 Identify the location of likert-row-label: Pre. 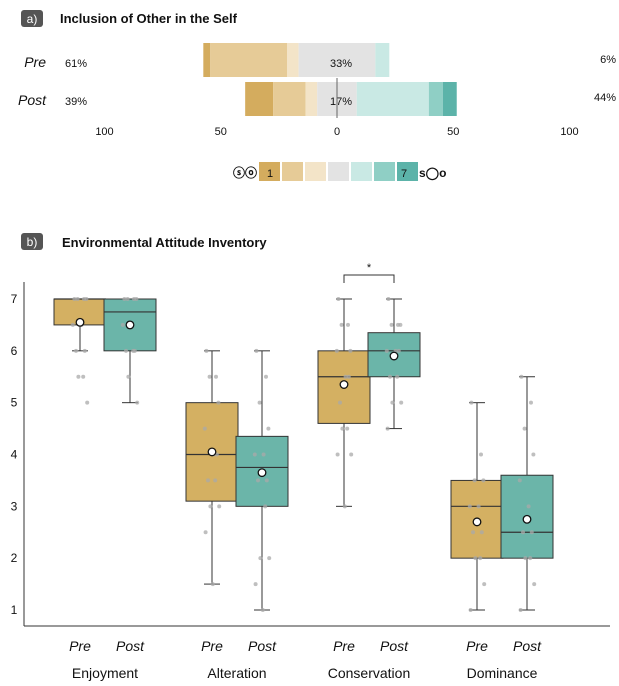
(35, 62).